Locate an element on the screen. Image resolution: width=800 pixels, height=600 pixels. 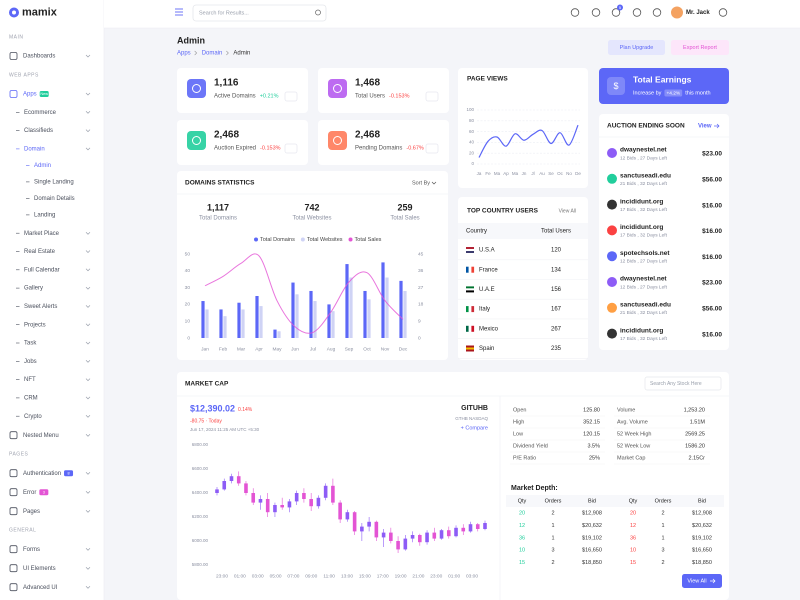
auction-icon is located at coordinates (612, 307).